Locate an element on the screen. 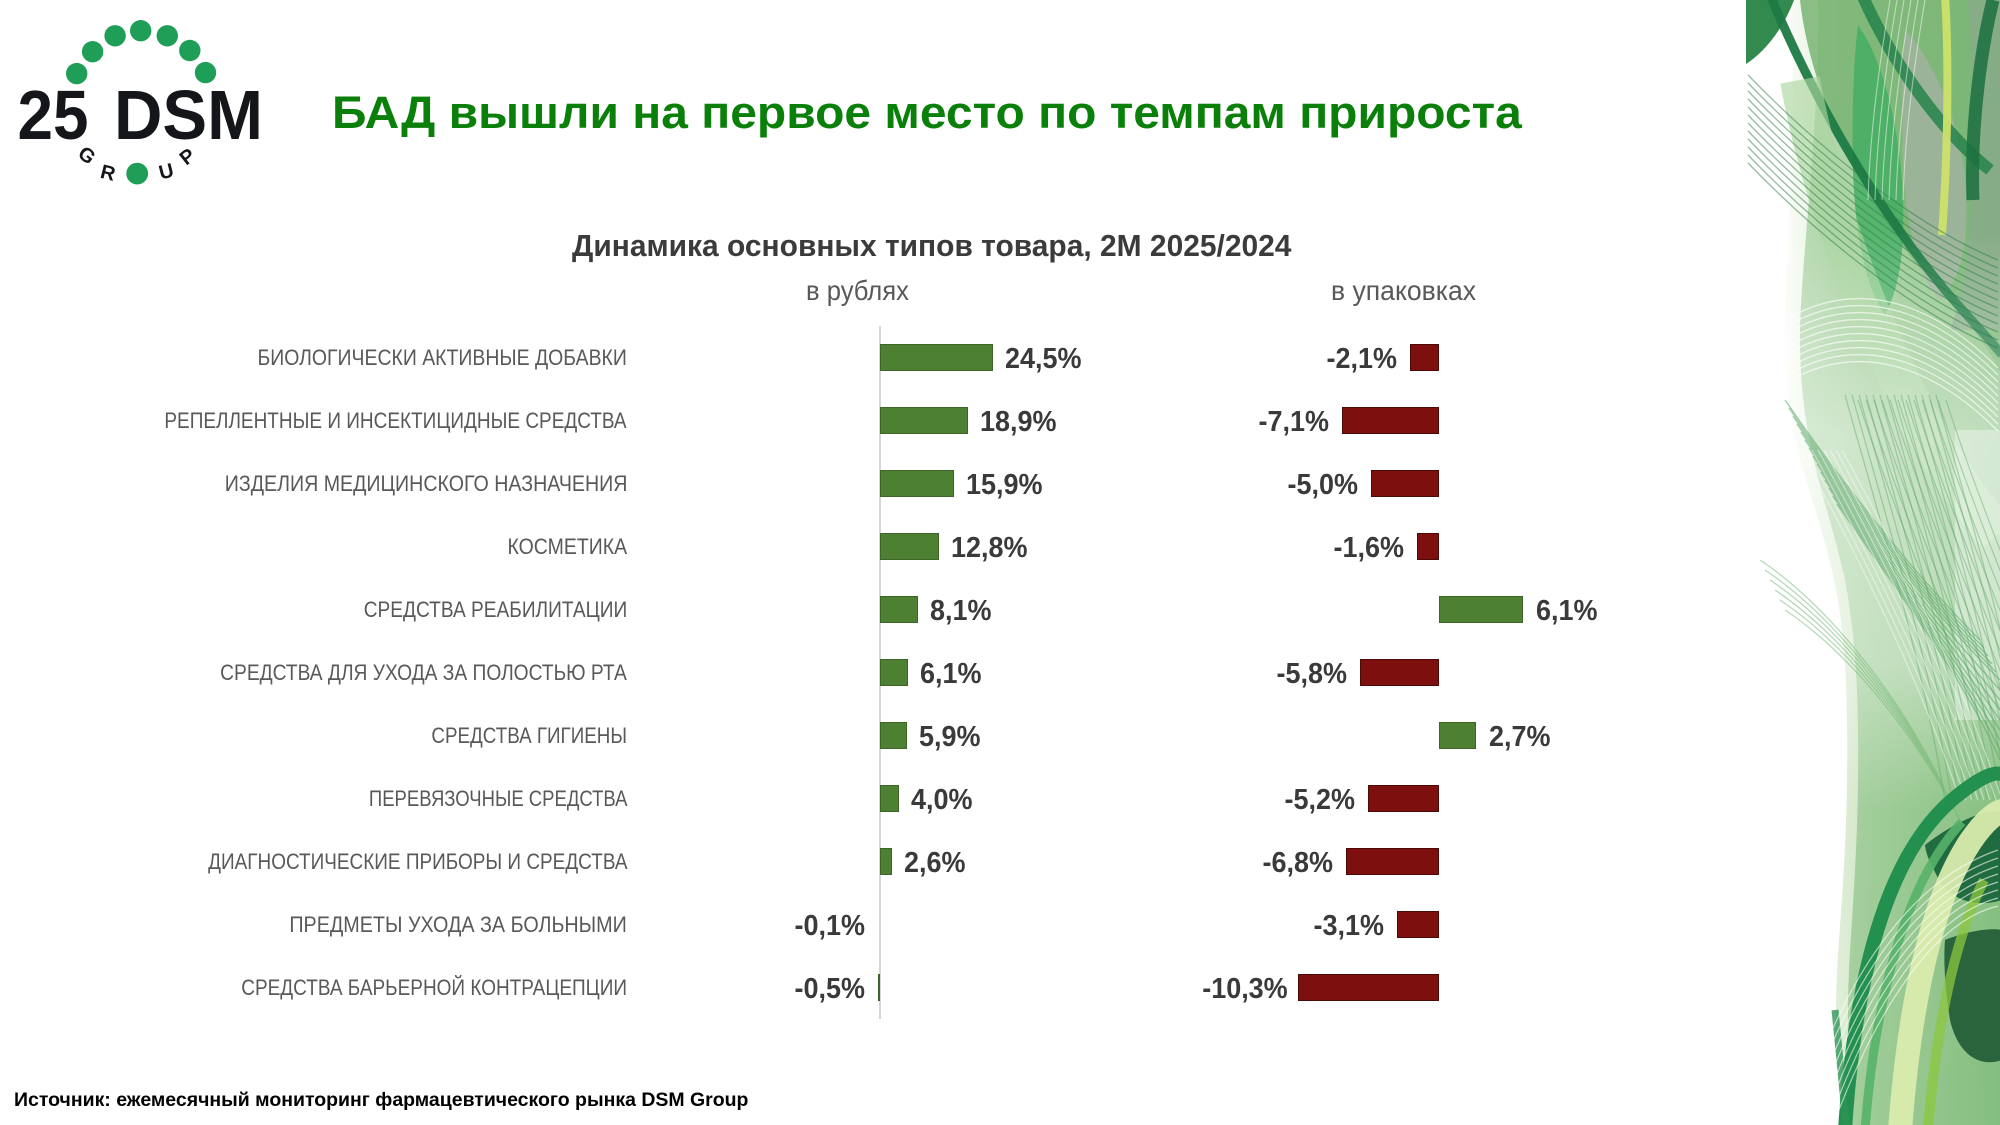 The image size is (2000, 1125). svg-text: R is located at coordinates (108, 173).